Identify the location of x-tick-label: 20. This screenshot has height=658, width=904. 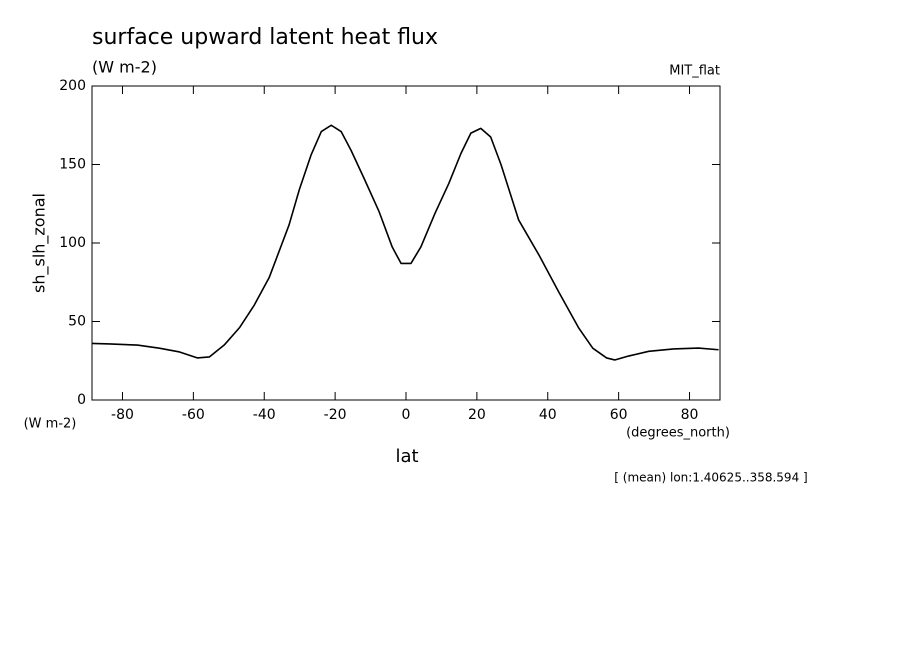
(477, 415).